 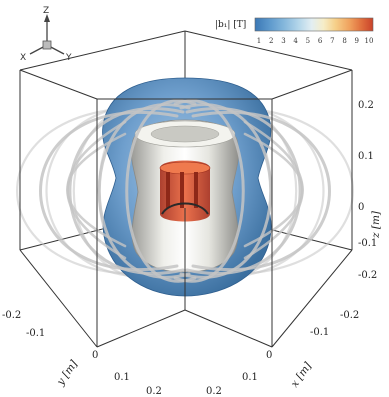 What do you see at coordinates (282, 353) in the screenshot?
I see `x-axis: 0 -0.1 -0.2 0.1 0.2 x [m]` at bounding box center [282, 353].